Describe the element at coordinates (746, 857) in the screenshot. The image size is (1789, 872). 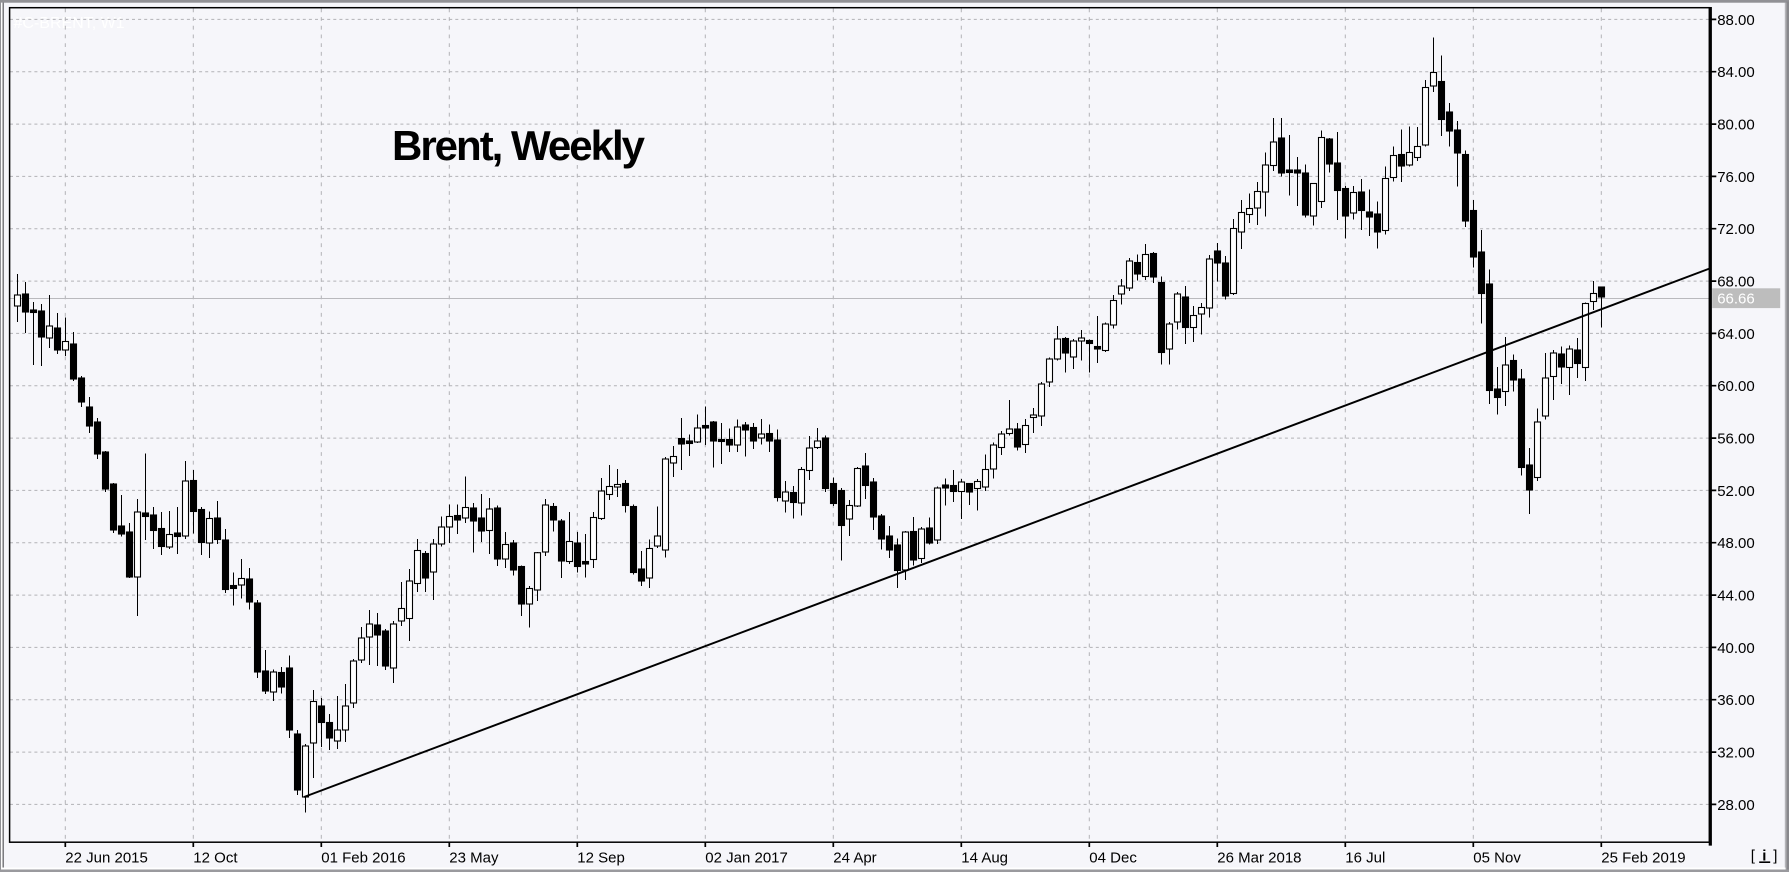
I see `svg-text: 02 Jan 2017` at that location.